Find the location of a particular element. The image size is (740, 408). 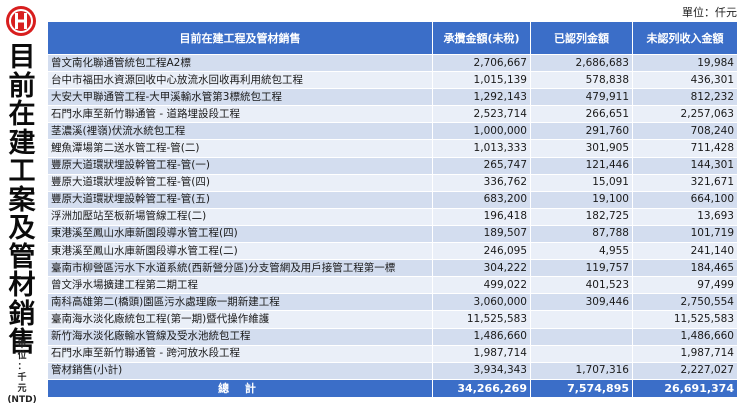

table-header-row: 目前在建工程及管材銷售 承攬金額(未稅) 已認列金額 未認列收入金額 is located at coordinates (392, 38).